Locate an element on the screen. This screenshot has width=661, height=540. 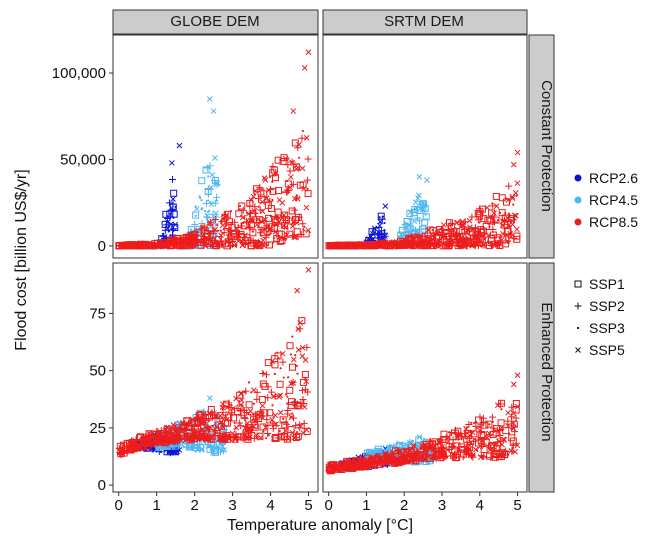
x-tick-label: 4 is located at coordinates (270, 505).